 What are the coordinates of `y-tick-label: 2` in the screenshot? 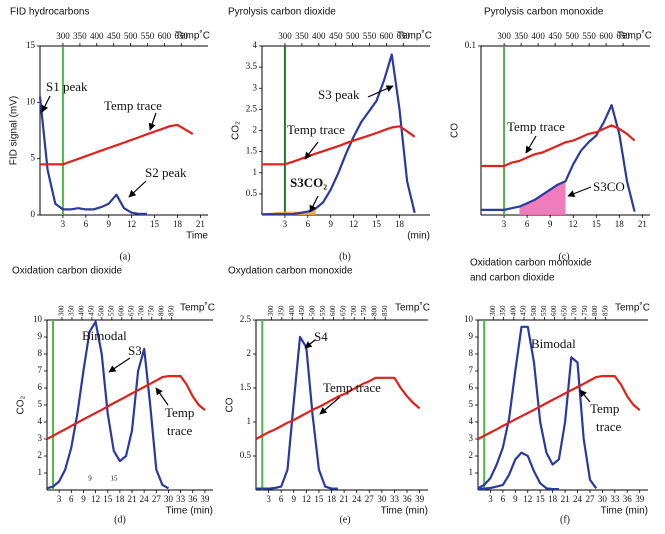 It's located at (255, 130).